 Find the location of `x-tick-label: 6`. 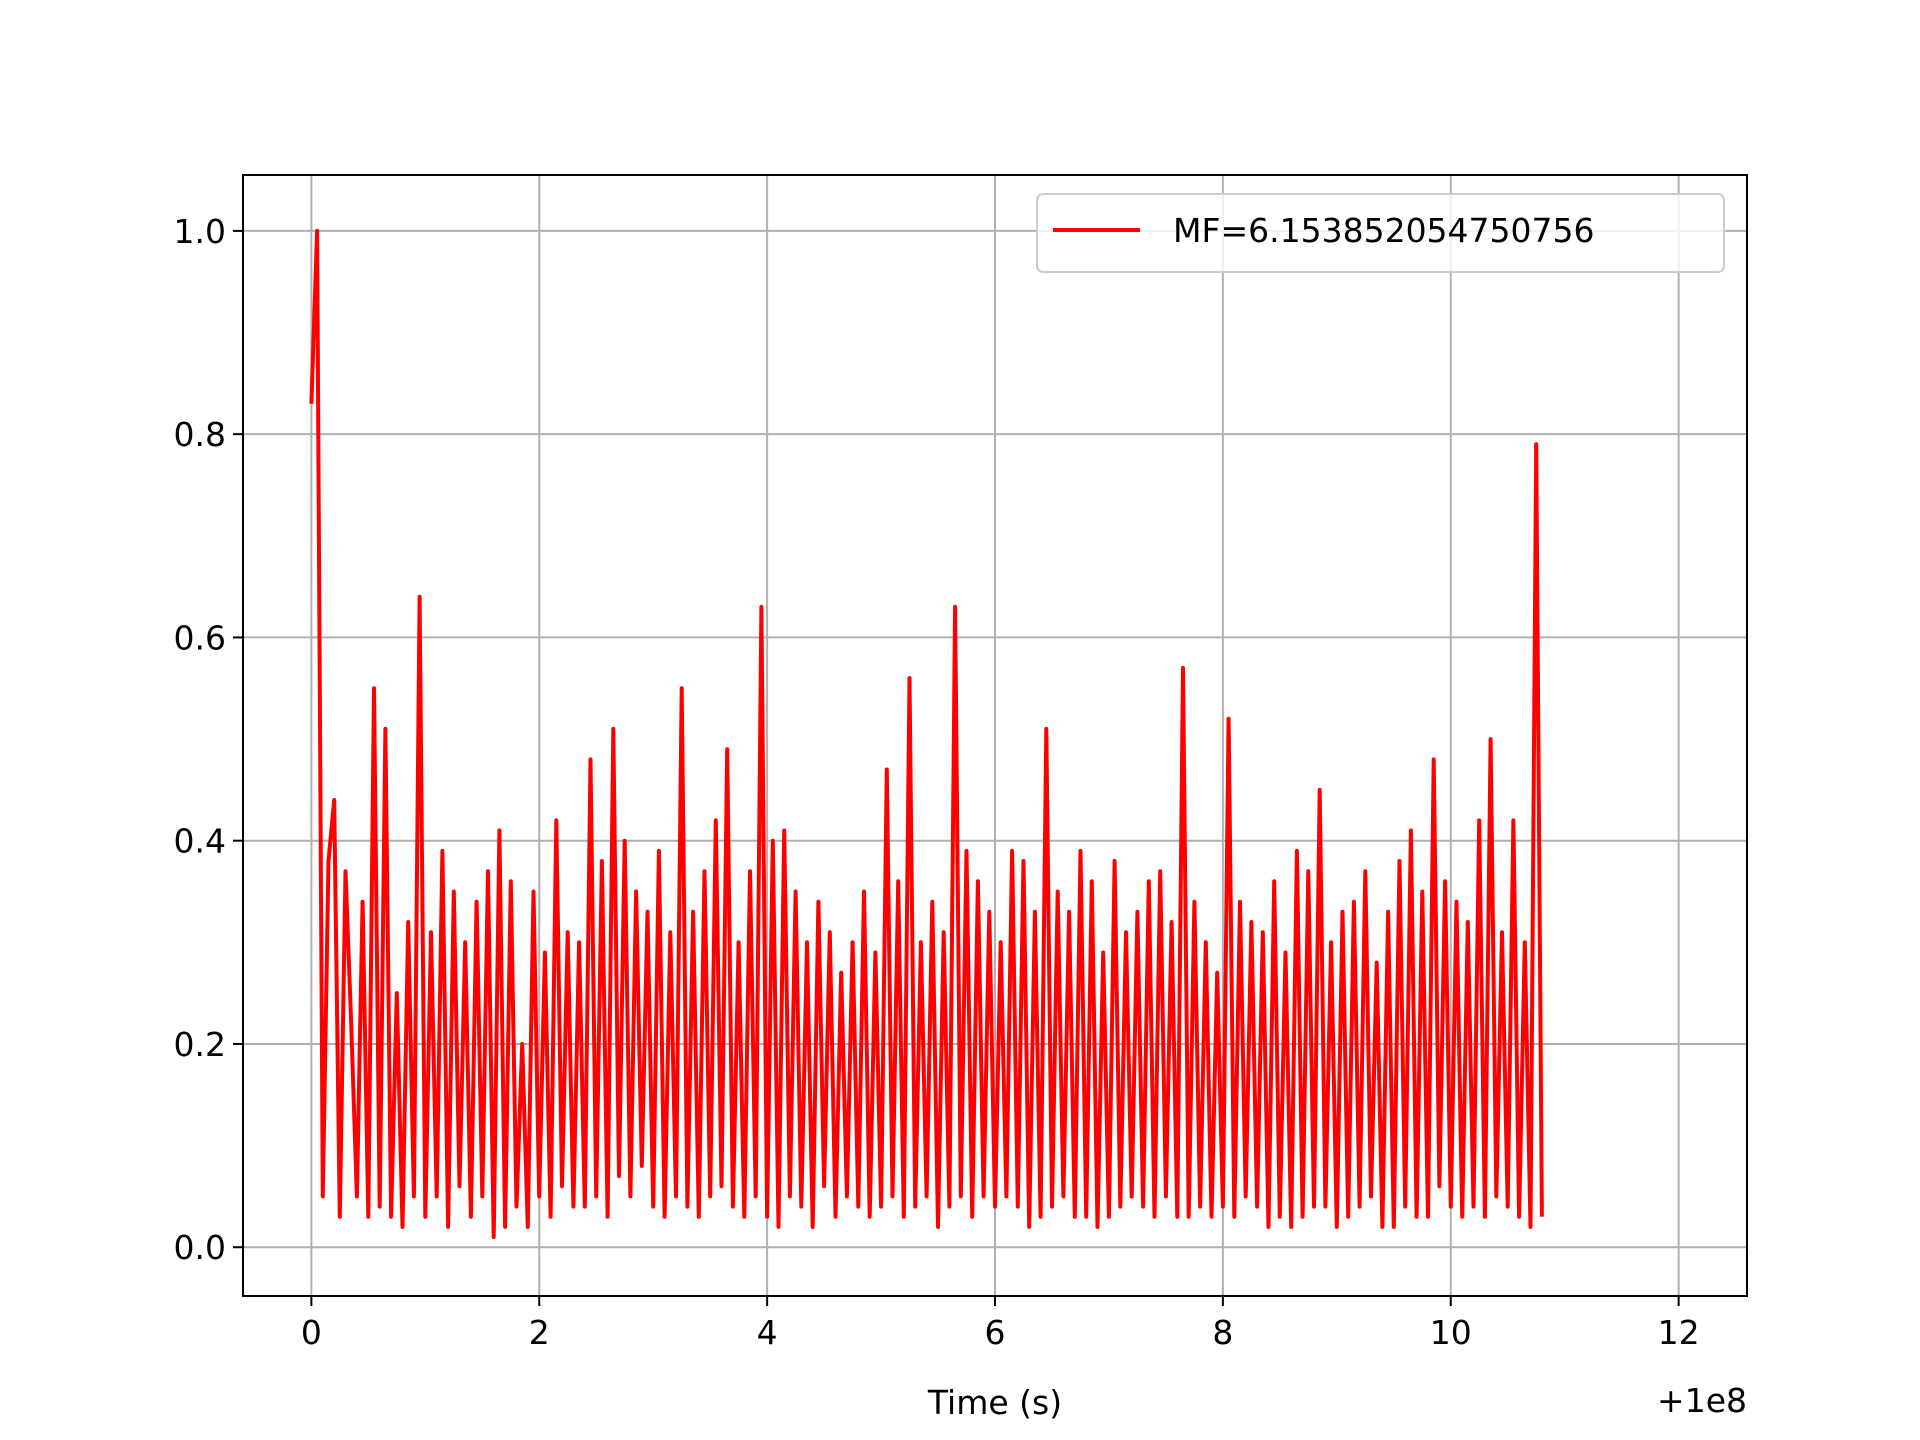

x-tick-label: 6 is located at coordinates (995, 1332).